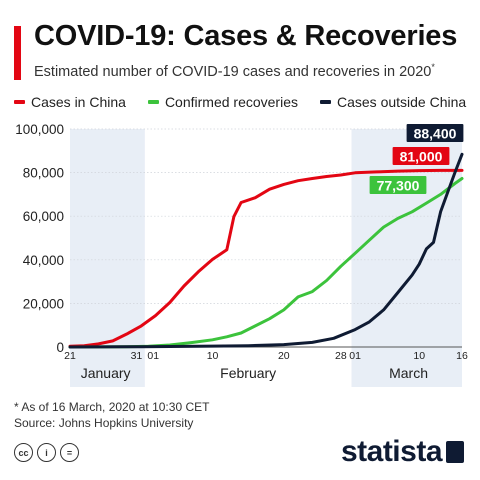 This screenshot has width=480, height=480. What do you see at coordinates (408, 373) in the screenshot?
I see `month-label-2: March` at bounding box center [408, 373].